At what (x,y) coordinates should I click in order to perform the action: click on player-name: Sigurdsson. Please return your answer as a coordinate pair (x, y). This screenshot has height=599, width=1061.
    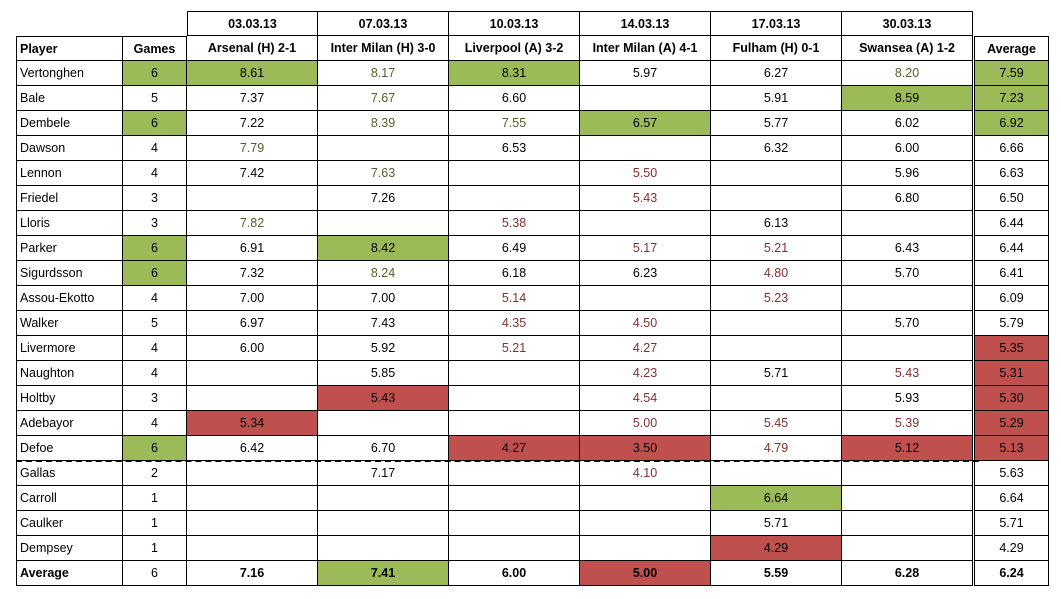
    Looking at the image, I should click on (69, 273).